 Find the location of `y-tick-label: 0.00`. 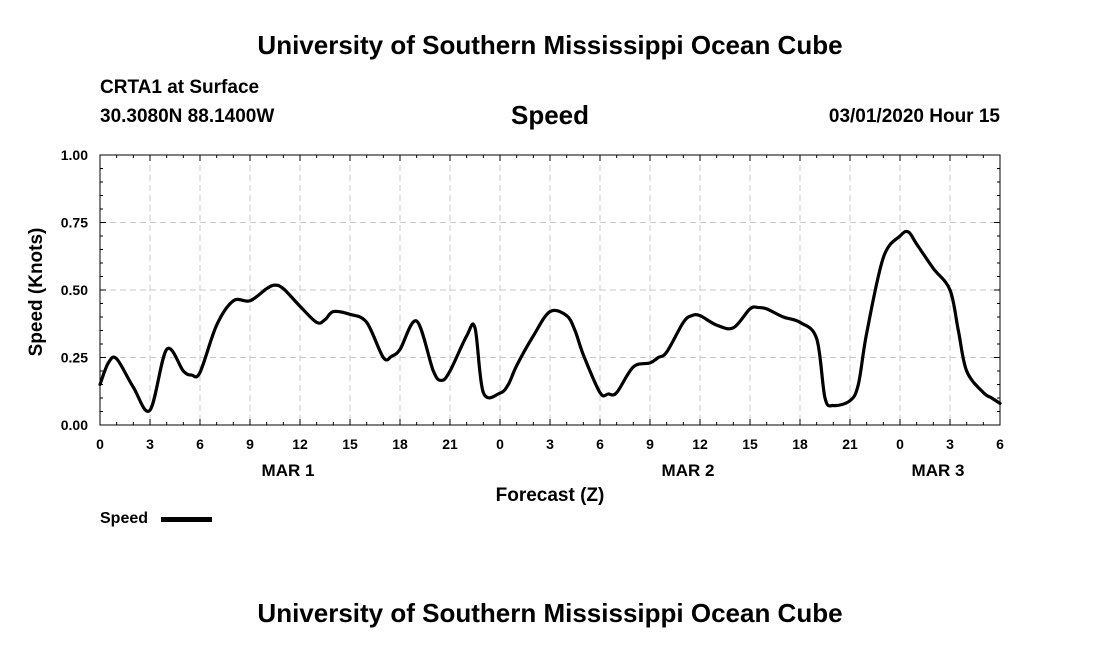

y-tick-label: 0.00 is located at coordinates (74, 425).